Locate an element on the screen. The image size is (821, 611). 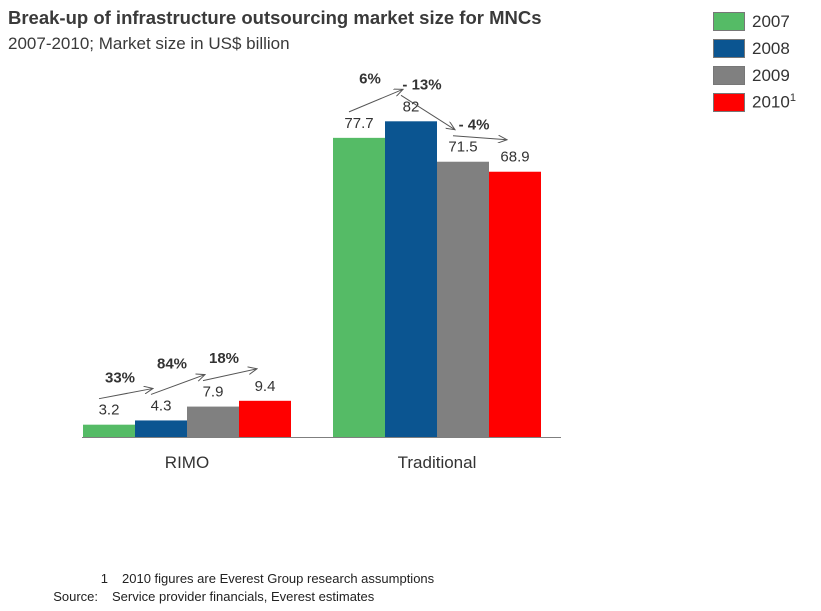
legend-item-2007: 2007 is located at coordinates (754, 21).